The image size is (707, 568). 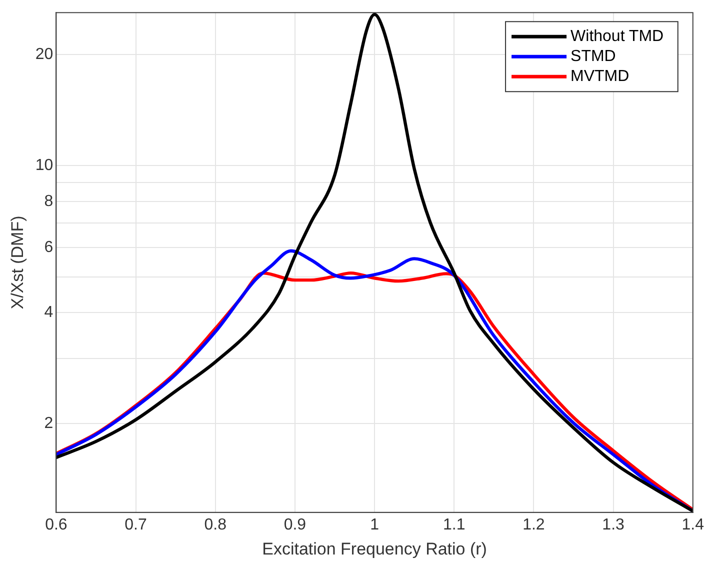 I want to click on y-tick-label: 8, so click(x=49, y=201).